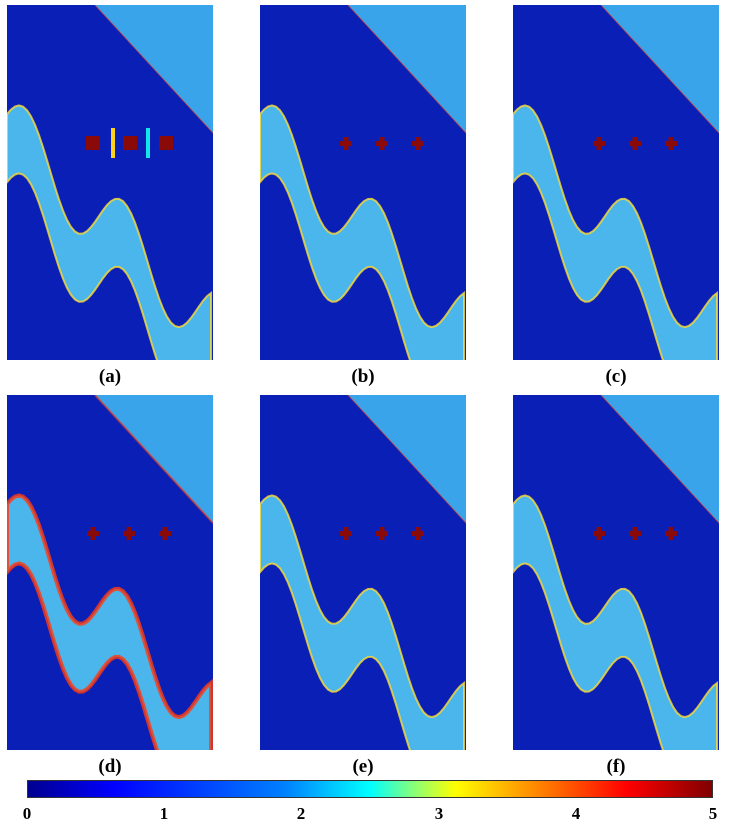 The width and height of the screenshot is (738, 824). Describe the element at coordinates (27, 813) in the screenshot. I see `colorbar-tick-0: 0` at that location.